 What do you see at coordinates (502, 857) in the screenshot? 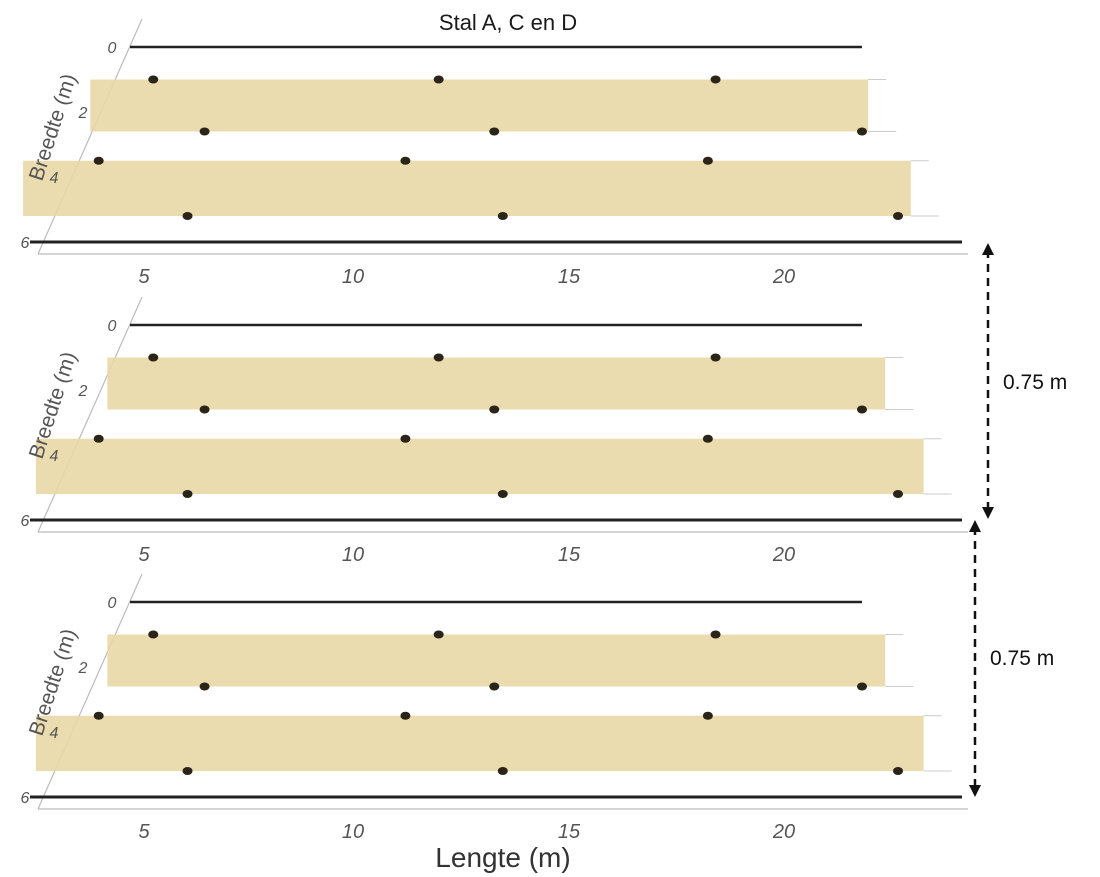
I see `x-axis-label: Lengte (m)` at bounding box center [502, 857].